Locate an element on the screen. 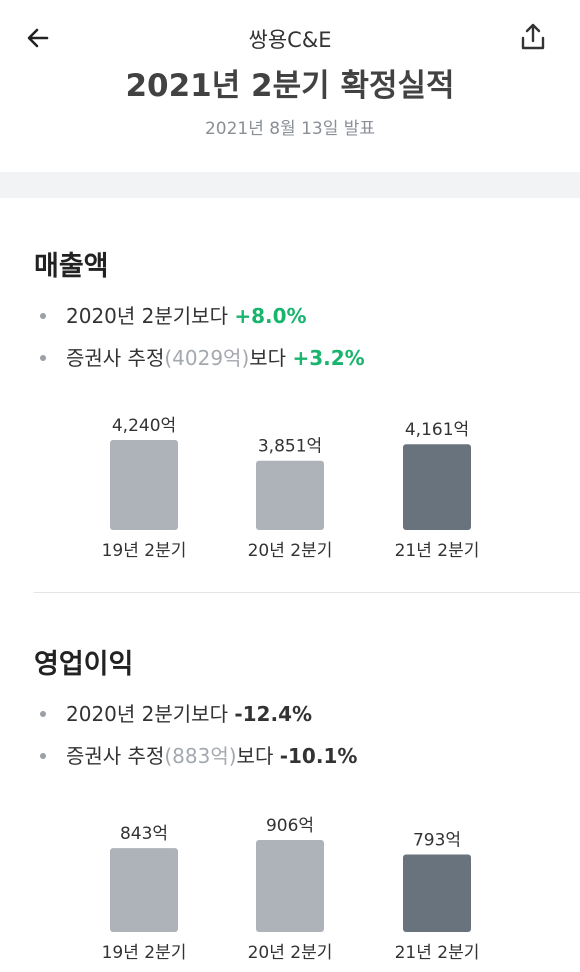  share-button is located at coordinates (533, 37).